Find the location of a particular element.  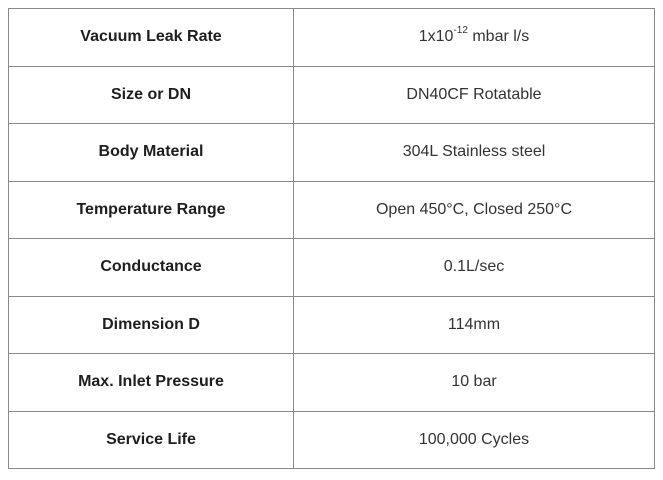

table-row: Service Life 100,000 Cycles is located at coordinates (331, 439).